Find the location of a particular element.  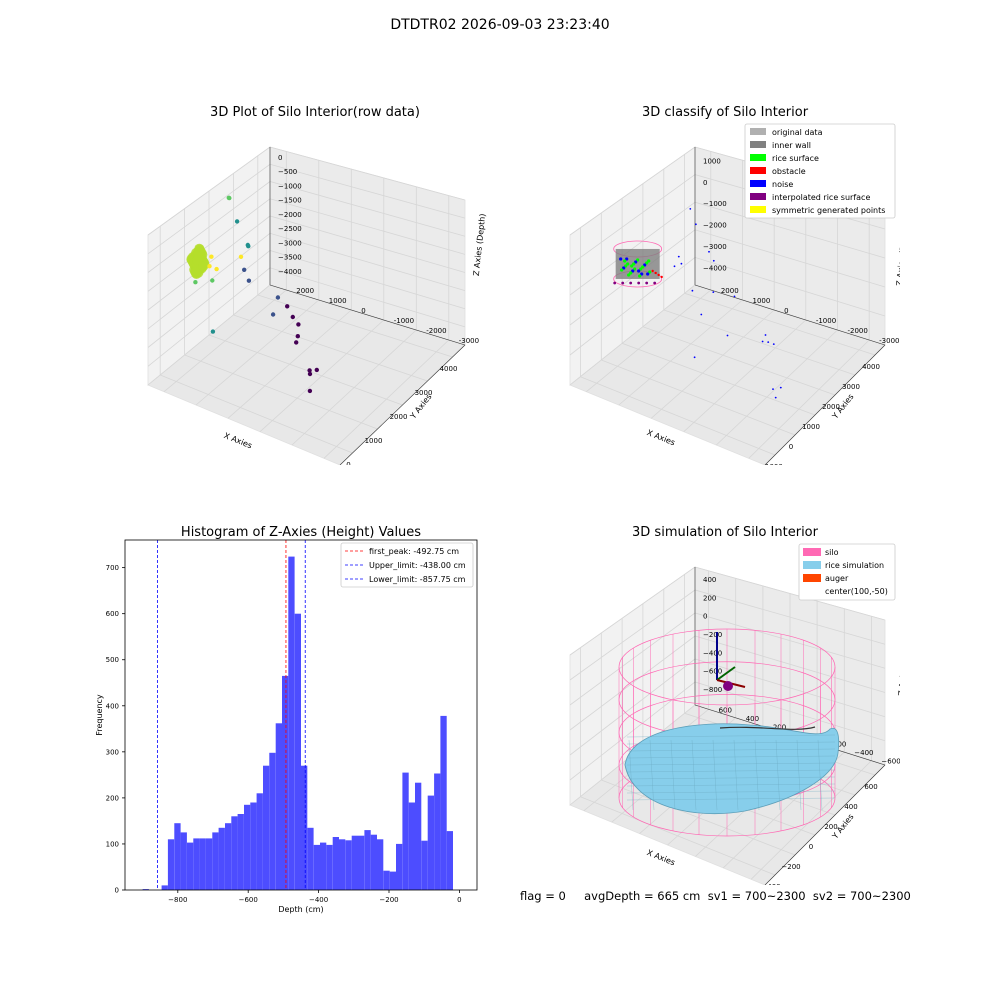

legend-box is located at coordinates (407, 565).